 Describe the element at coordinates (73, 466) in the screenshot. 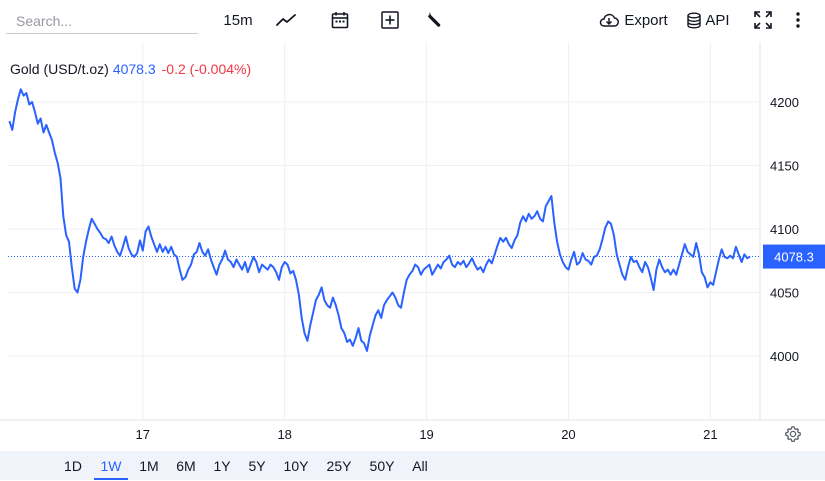

I see `range-button-1d: 1D` at that location.